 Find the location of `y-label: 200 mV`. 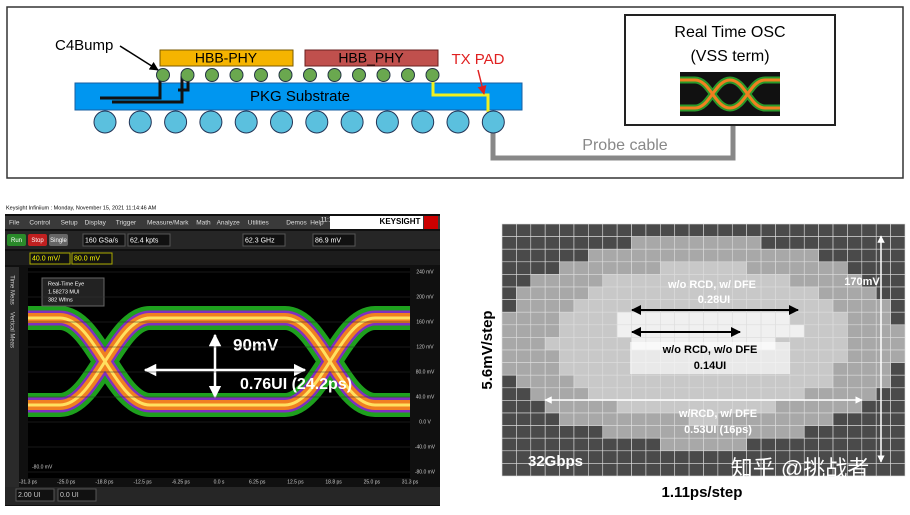

y-label: 200 mV is located at coordinates (425, 297).